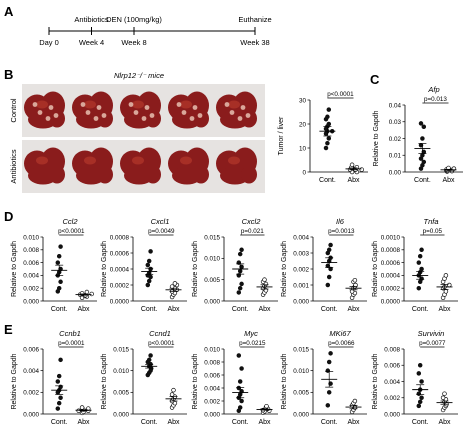  I want to click on y-tick-label: 0.0000, so click(120, 301).